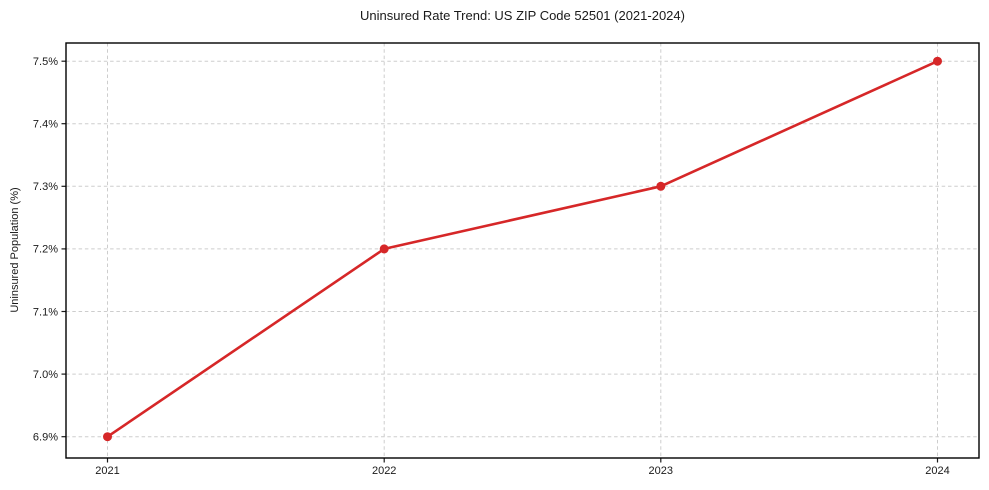  Describe the element at coordinates (45, 250) in the screenshot. I see `y-tick-label: 7.2%` at that location.